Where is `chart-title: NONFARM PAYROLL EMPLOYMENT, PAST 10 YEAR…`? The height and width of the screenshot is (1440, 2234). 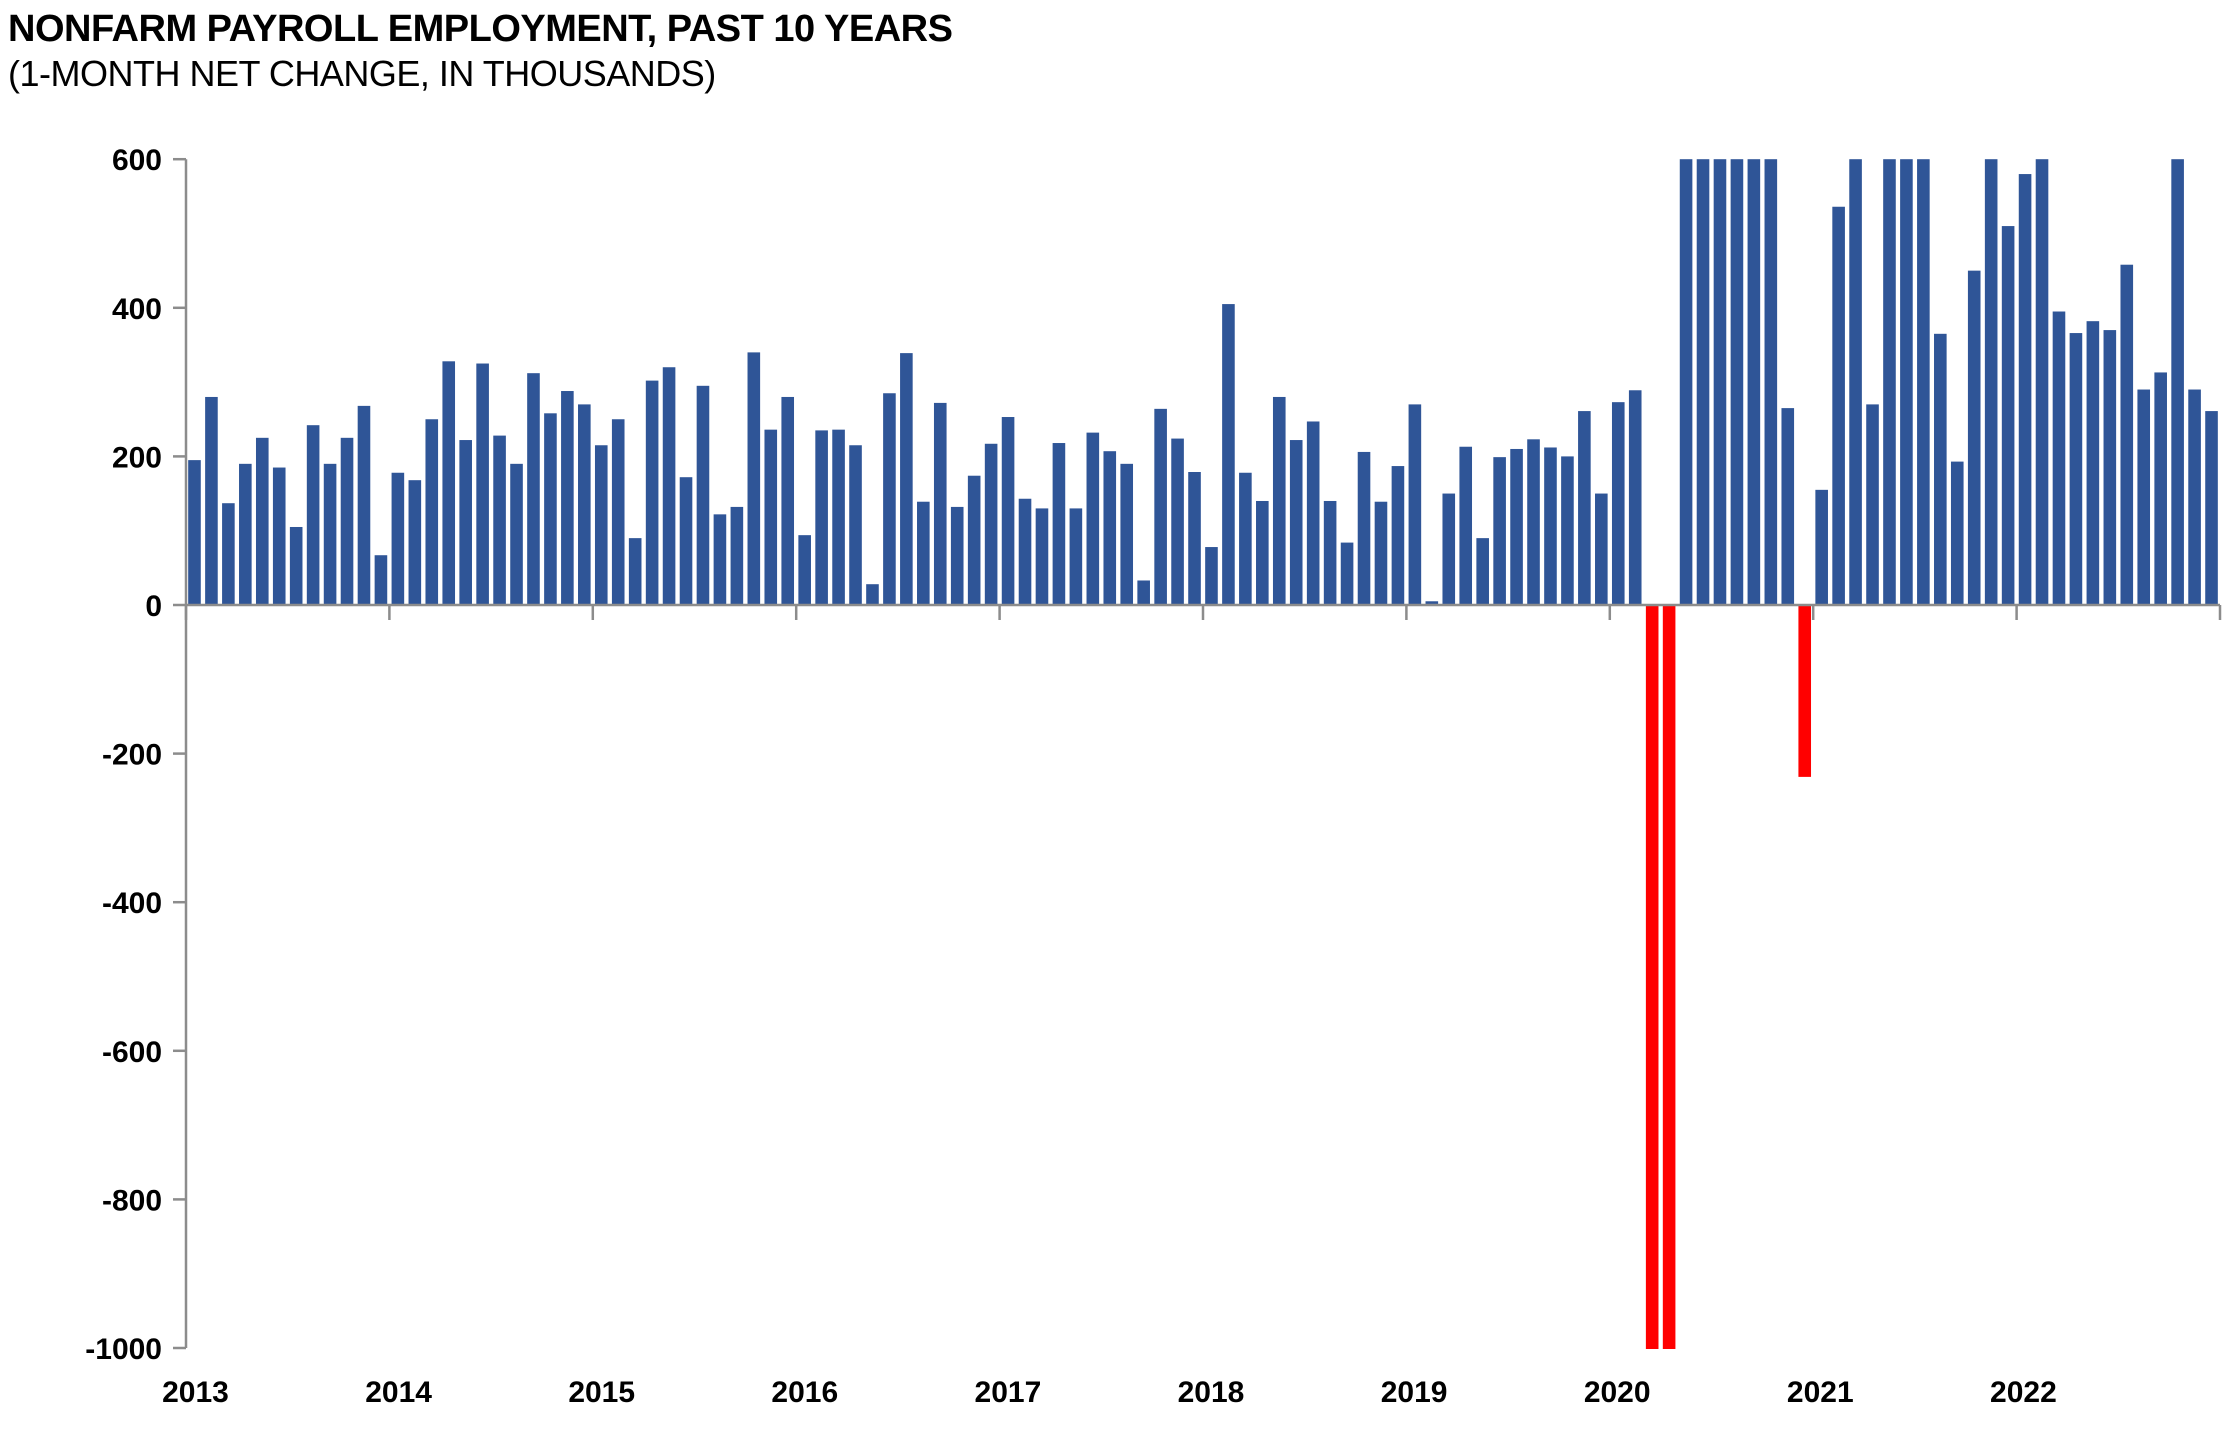 chart-title: NONFARM PAYROLL EMPLOYMENT, PAST 10 YEAR… is located at coordinates (480, 29).